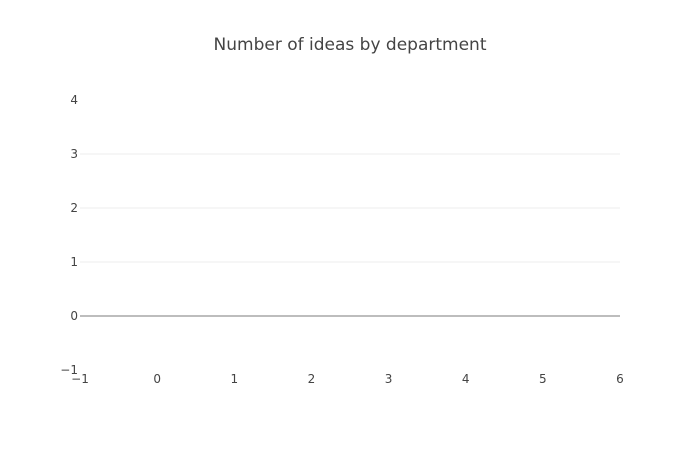 Image resolution: width=700 pixels, height=450 pixels. Describe the element at coordinates (69, 370) in the screenshot. I see `y-tick-label: −1` at that location.